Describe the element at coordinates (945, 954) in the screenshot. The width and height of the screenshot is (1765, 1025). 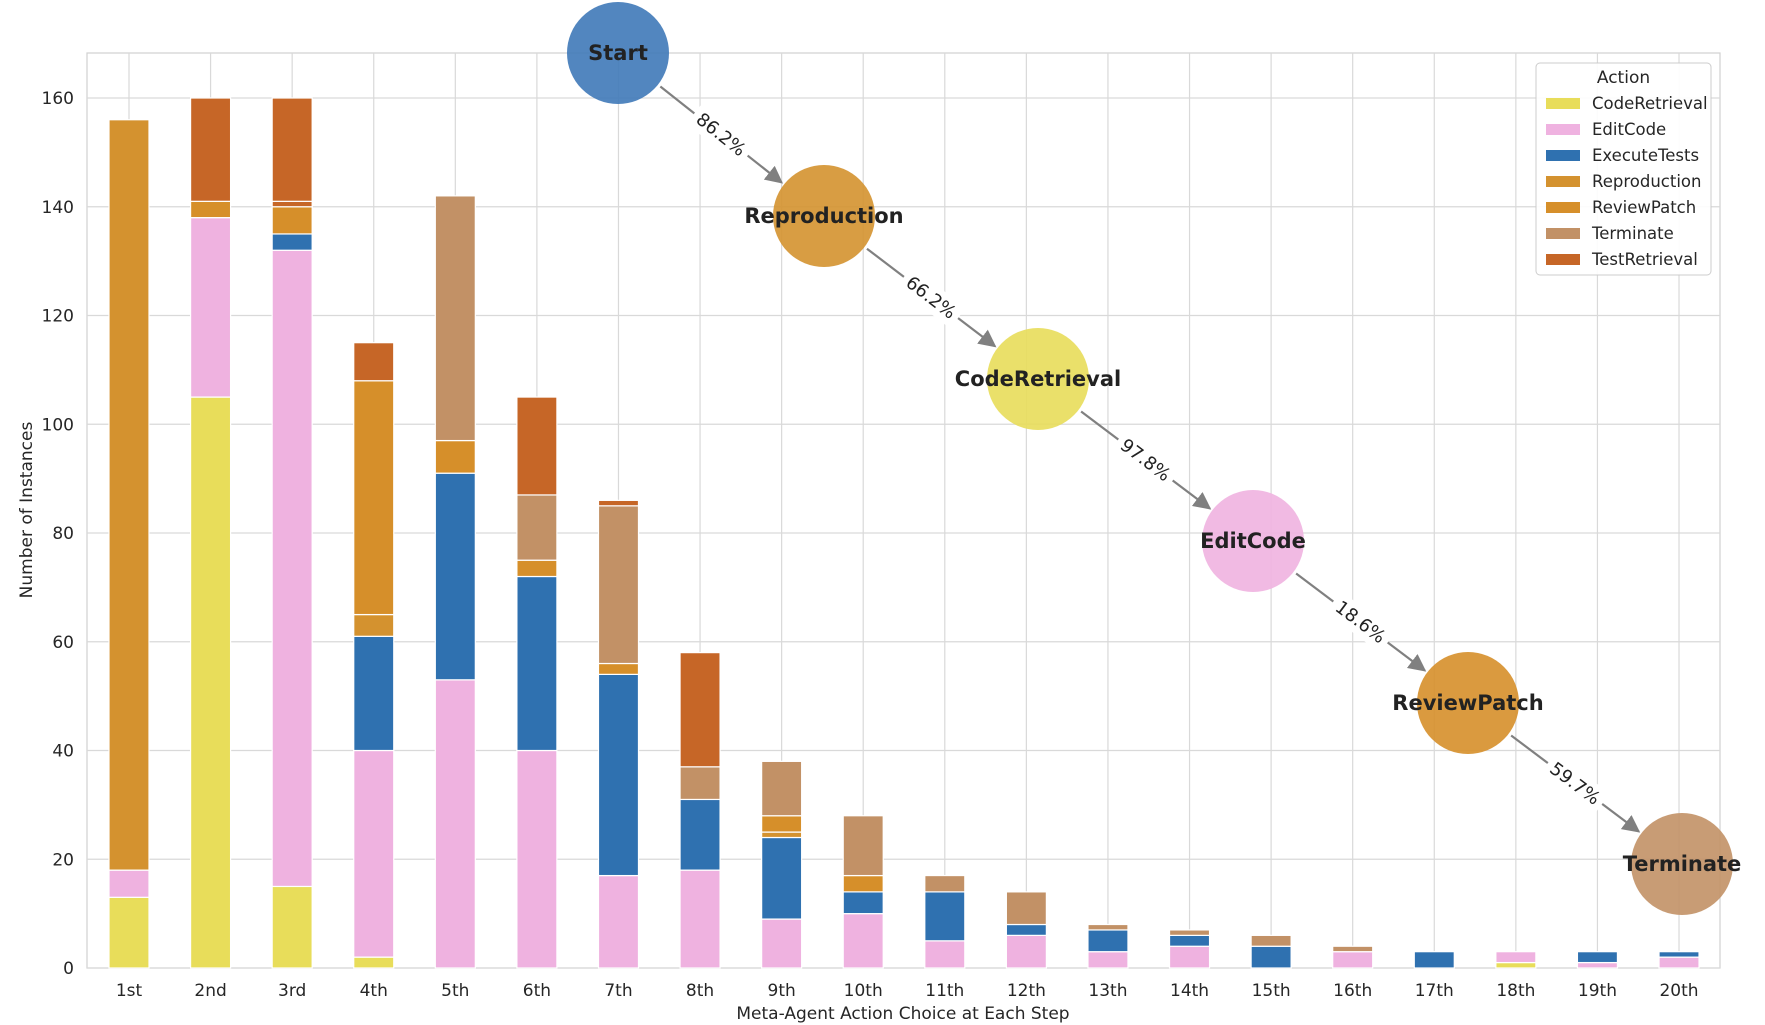
I see `bar-segment-editcode-11th` at that location.